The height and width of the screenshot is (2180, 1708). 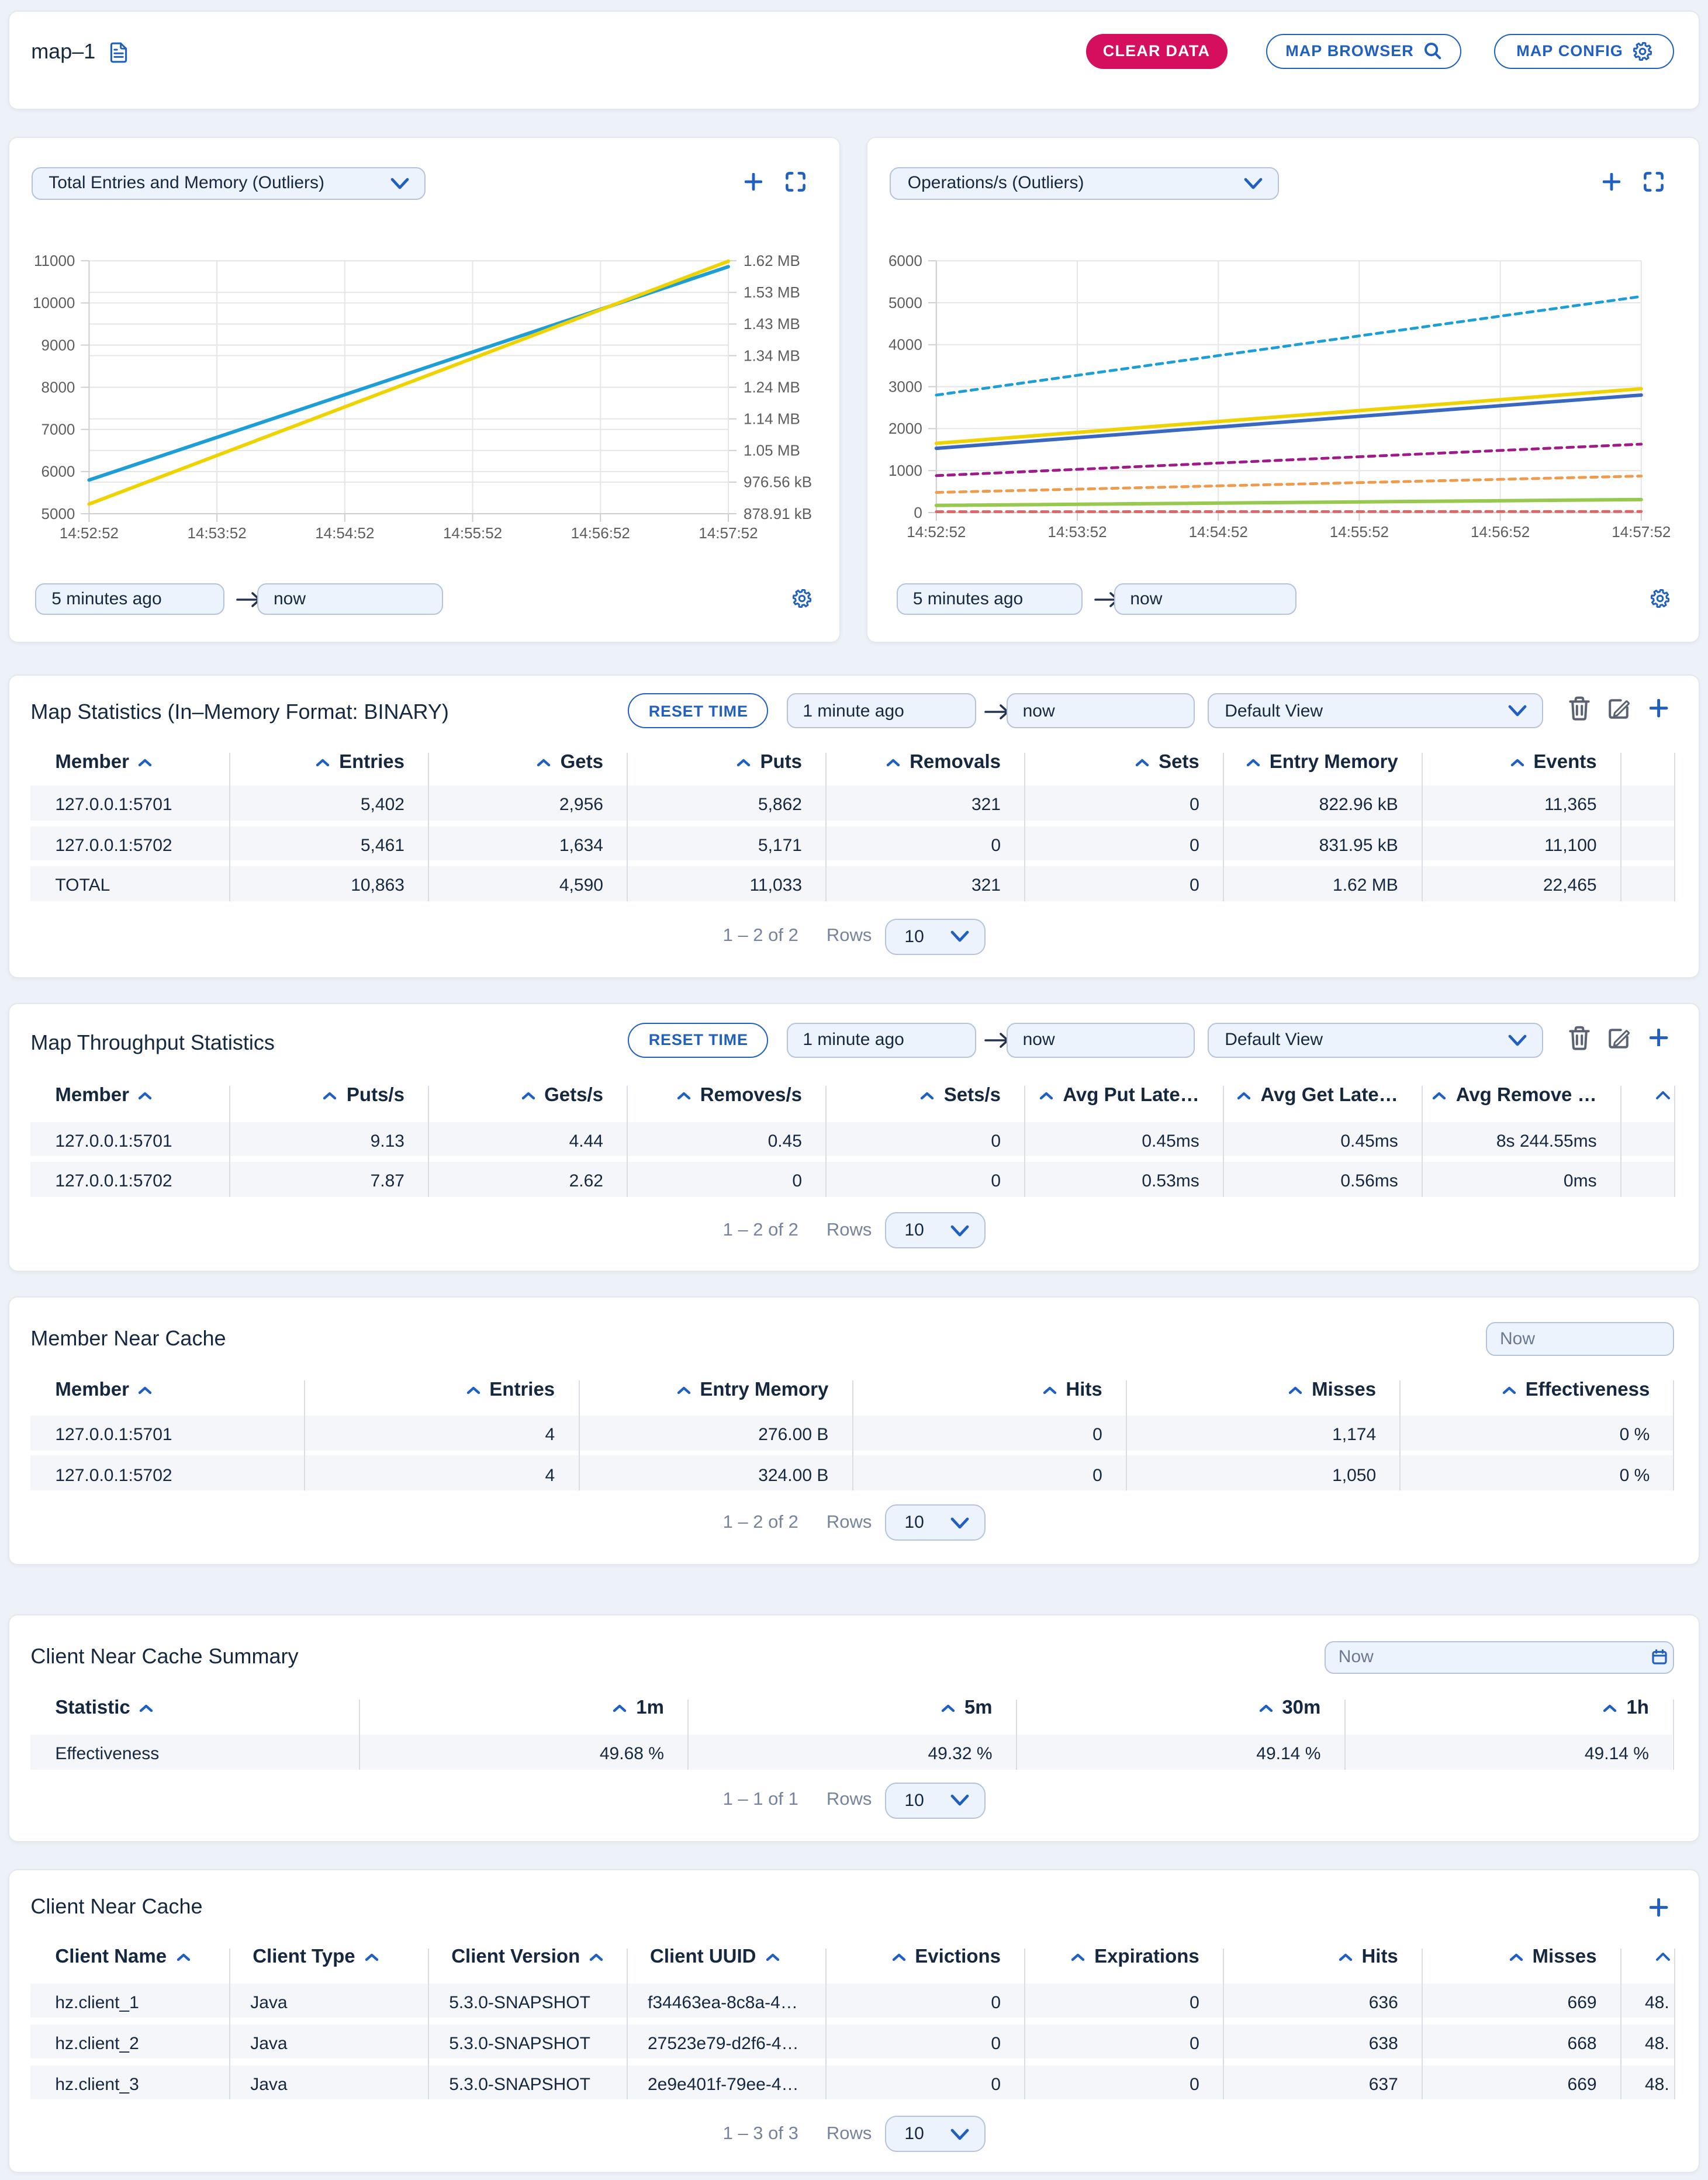 I want to click on svg-text: 1.34 MB, so click(x=772, y=355).